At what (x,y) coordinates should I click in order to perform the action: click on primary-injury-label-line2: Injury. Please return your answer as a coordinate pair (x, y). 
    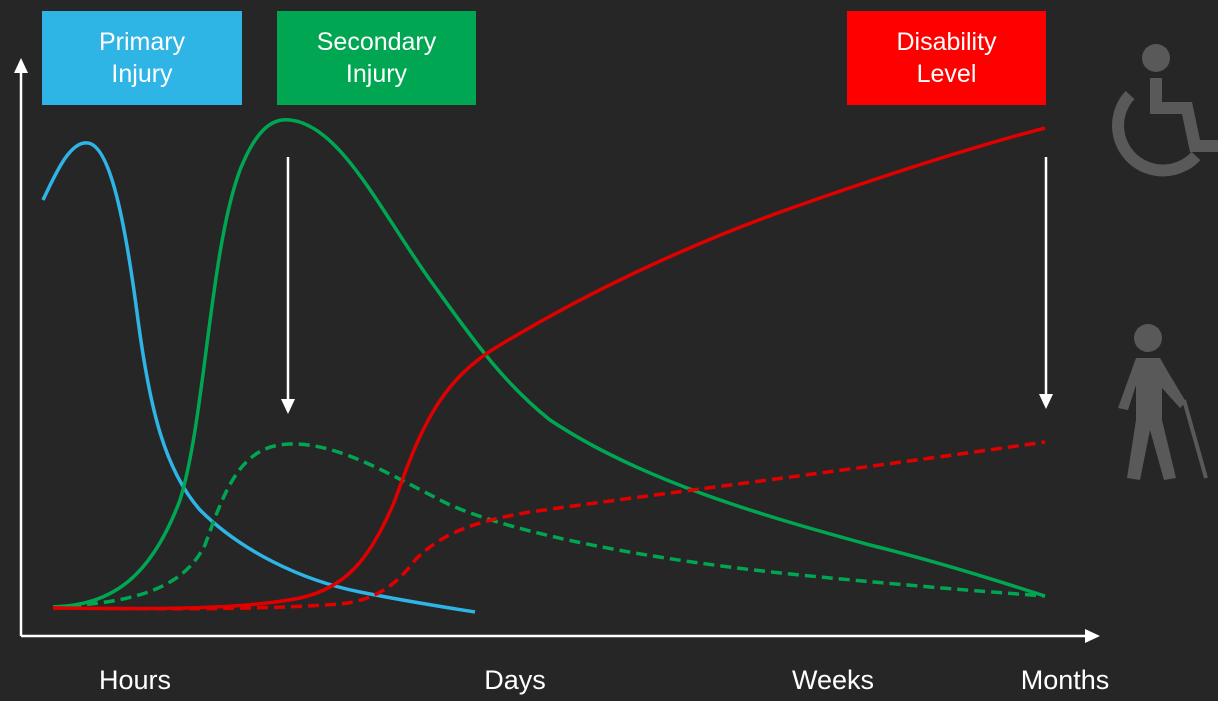
    Looking at the image, I should click on (142, 74).